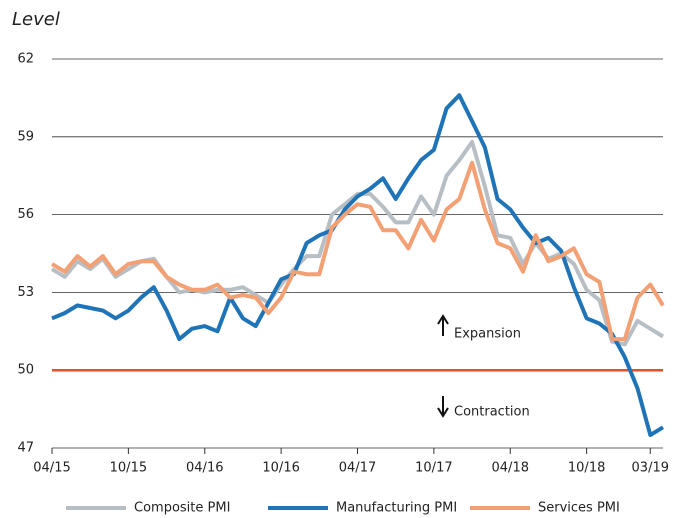 Image resolution: width=699 pixels, height=518 pixels. Describe the element at coordinates (36, 19) in the screenshot. I see `y-axis-label: Level` at that location.